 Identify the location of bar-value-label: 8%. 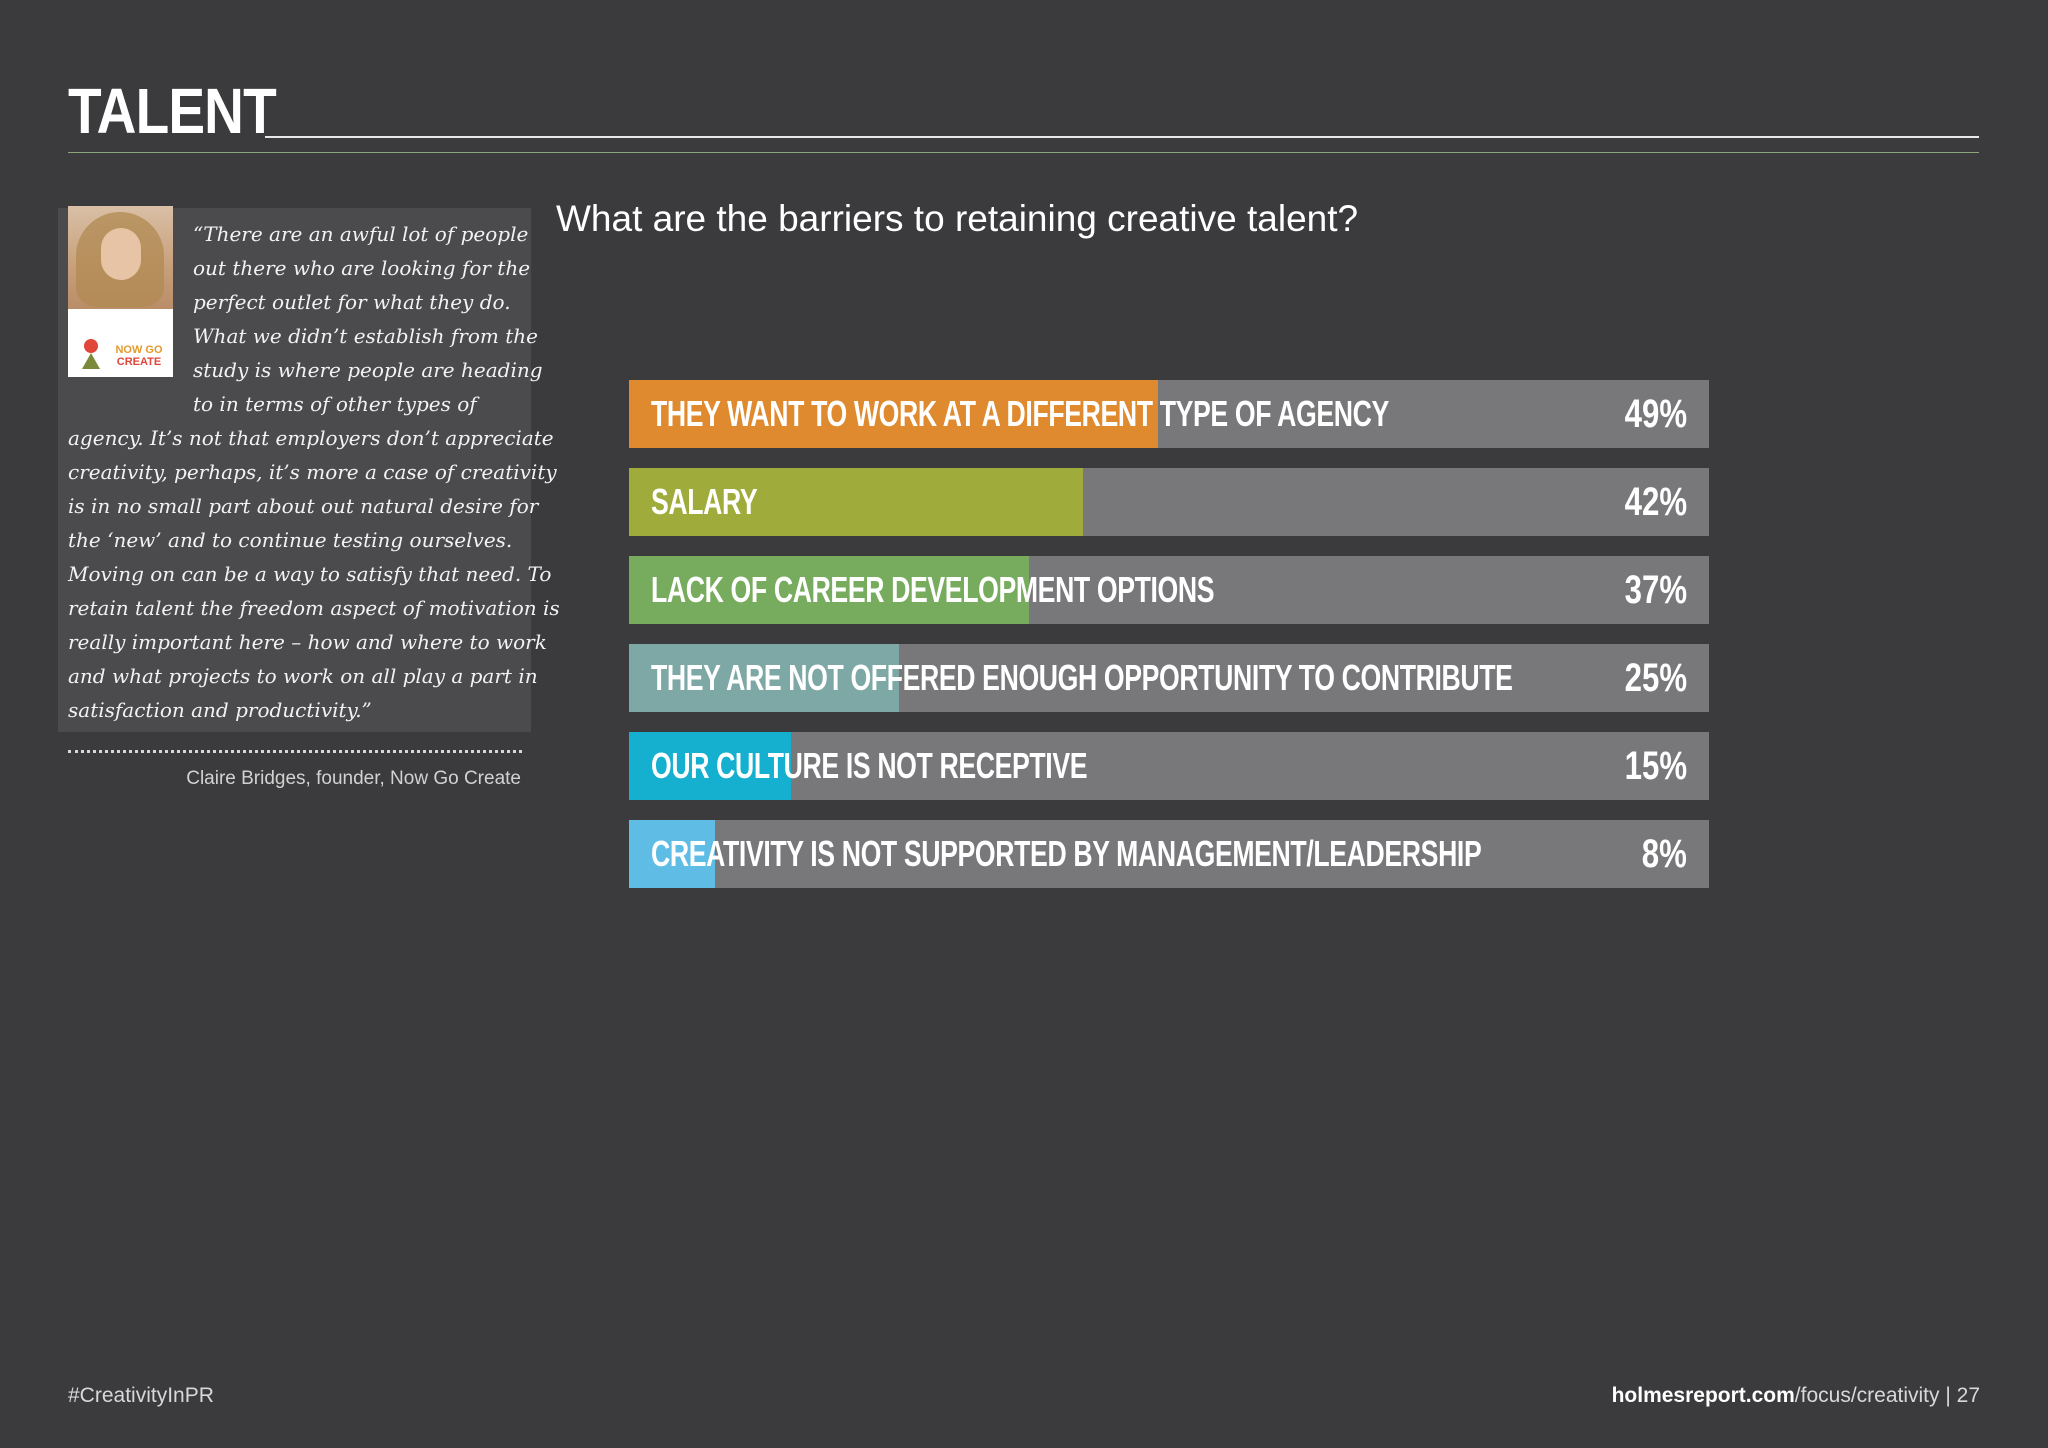
(1664, 854).